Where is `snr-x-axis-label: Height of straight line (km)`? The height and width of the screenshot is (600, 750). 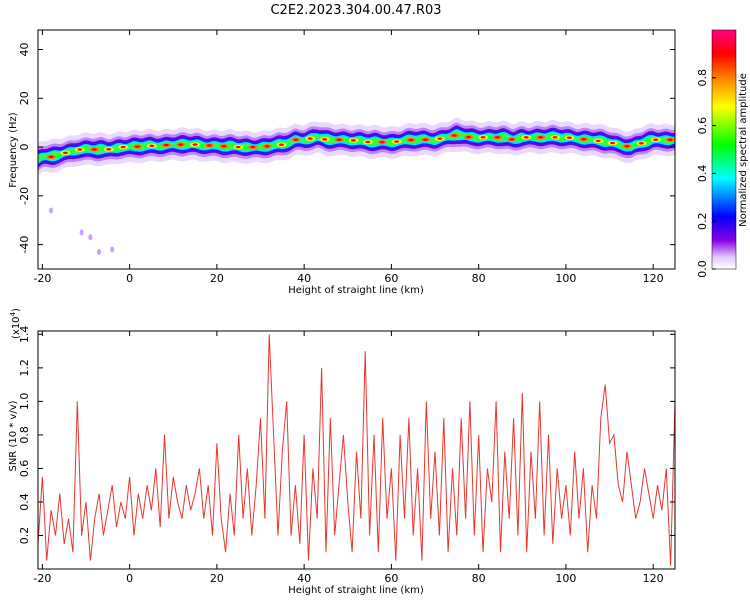
snr-x-axis-label: Height of straight line (km) is located at coordinates (356, 590).